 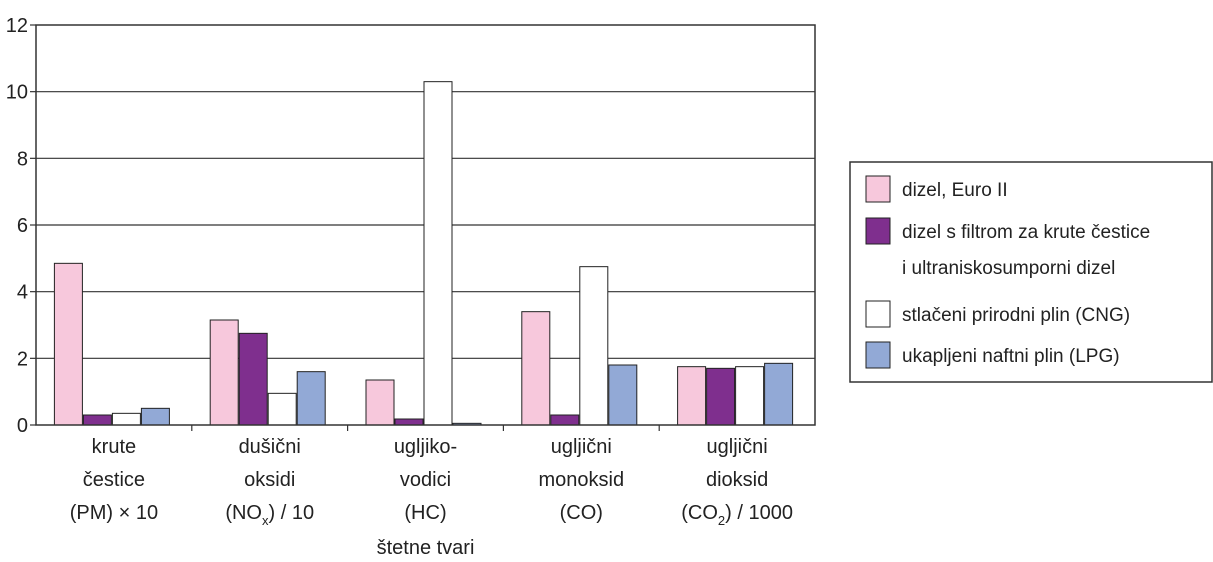 What do you see at coordinates (22, 293) in the screenshot?
I see `y-tick-label: 4` at bounding box center [22, 293].